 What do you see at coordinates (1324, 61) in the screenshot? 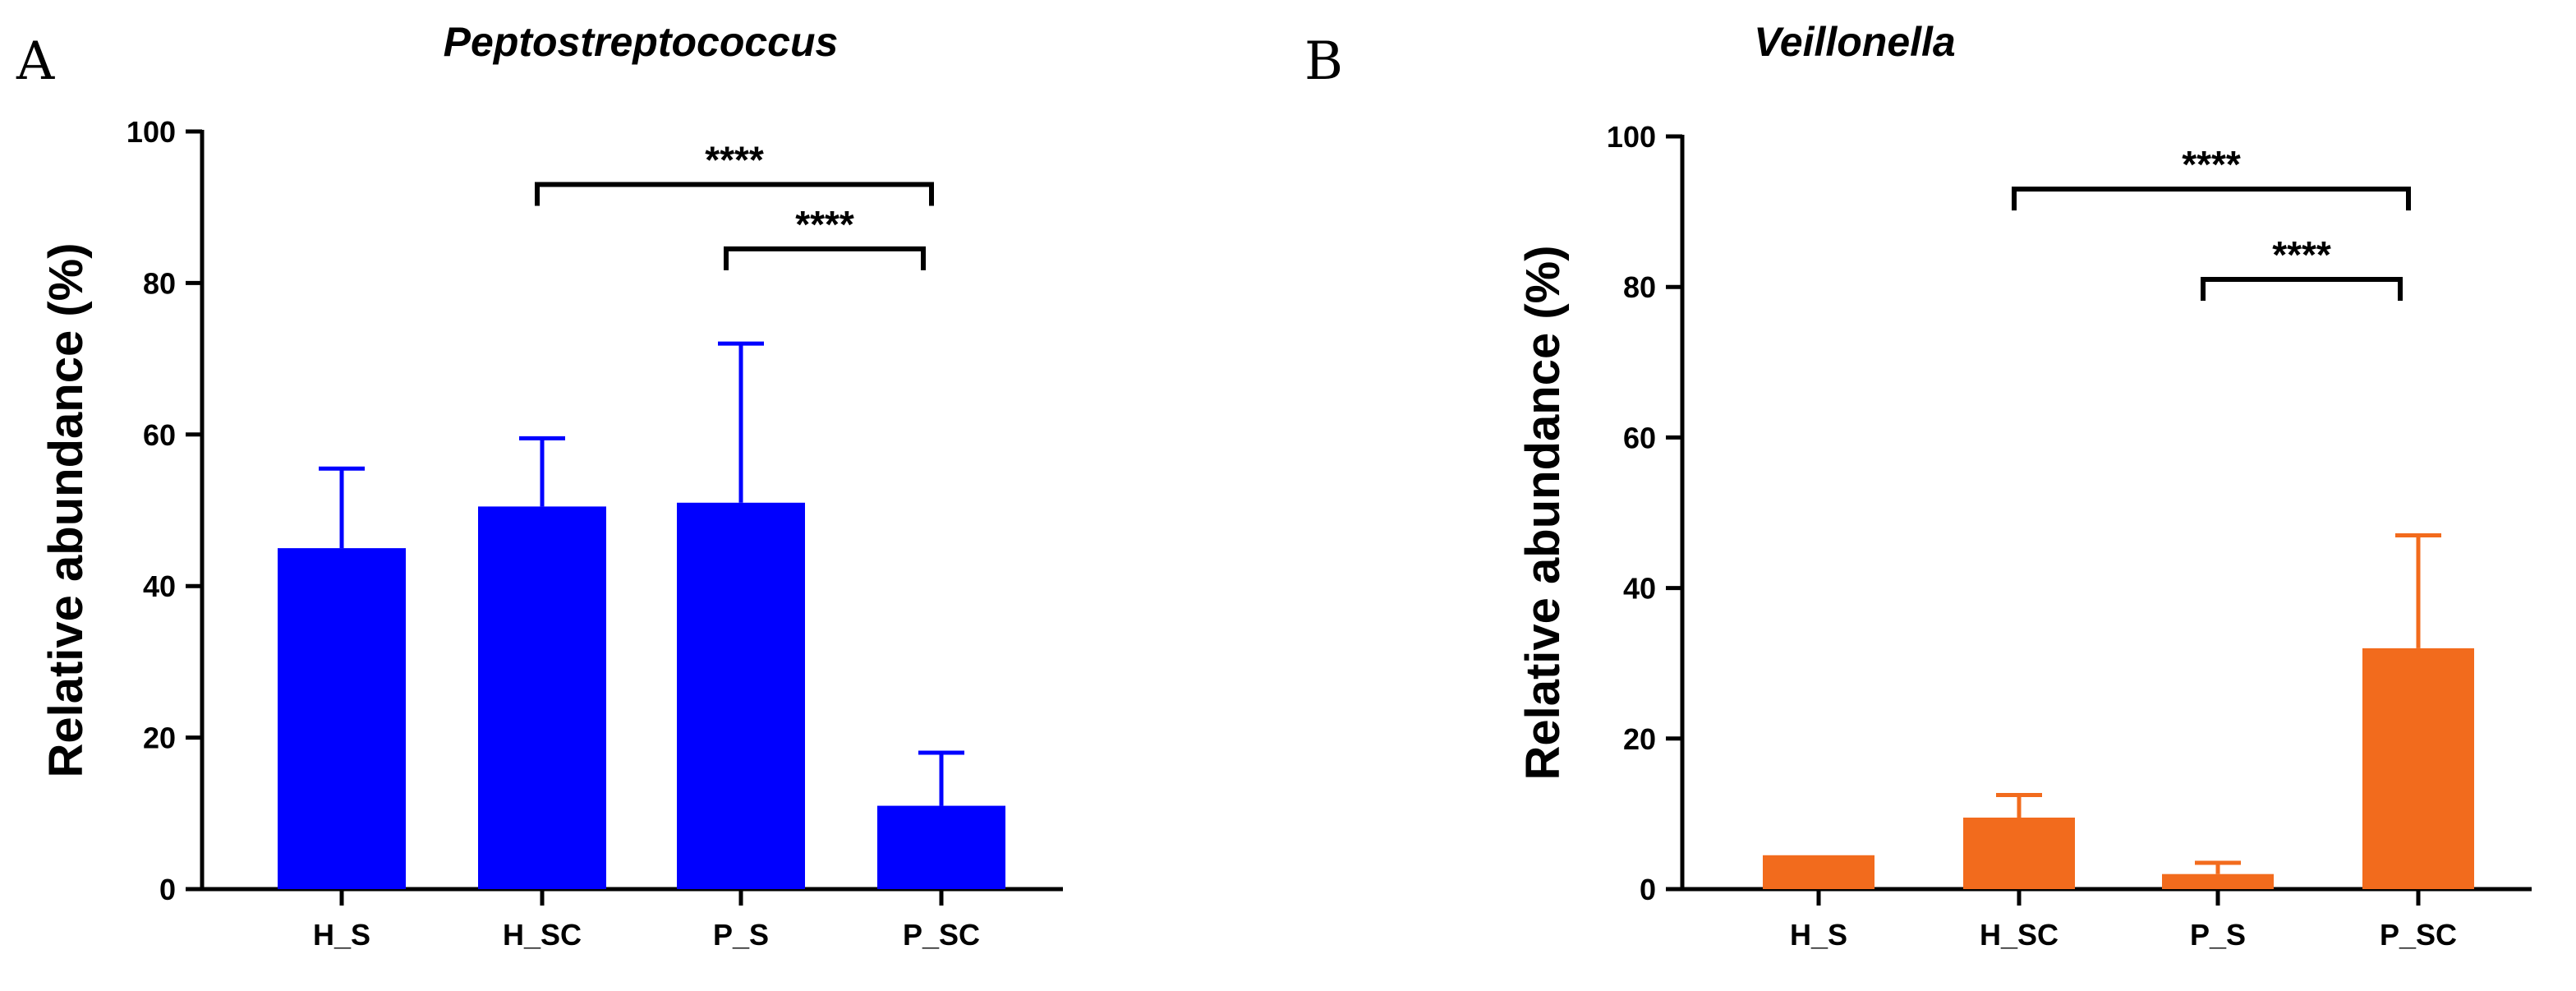
I see `panel-letter: B` at bounding box center [1324, 61].